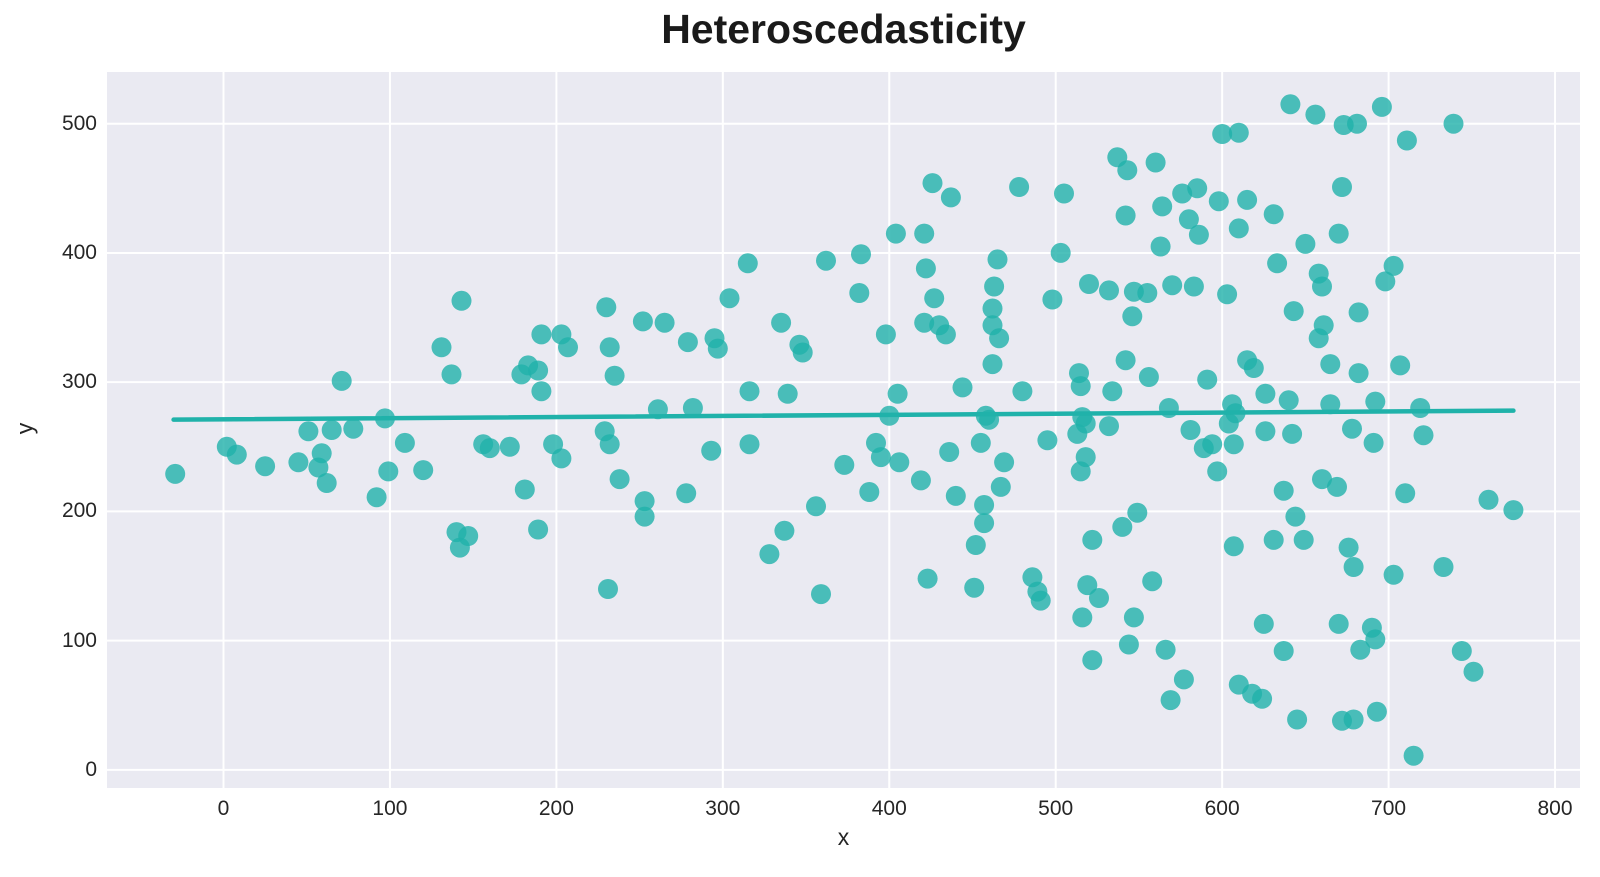 The width and height of the screenshot is (1600, 877). Describe the element at coordinates (843, 837) in the screenshot. I see `x-axis-label: x` at that location.